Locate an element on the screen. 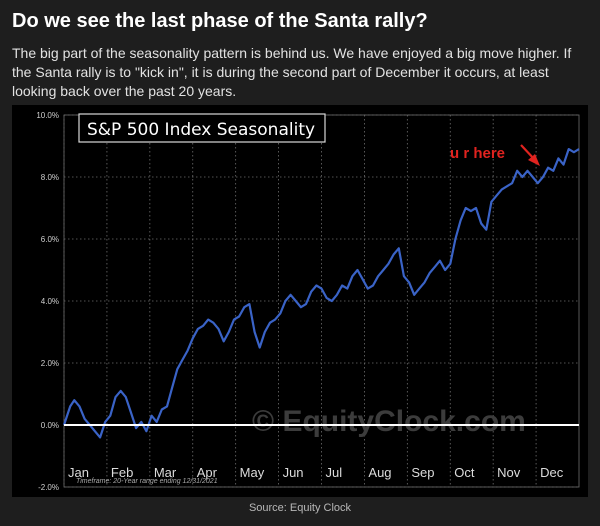  y-tick-label: 6.0% is located at coordinates (50, 239).